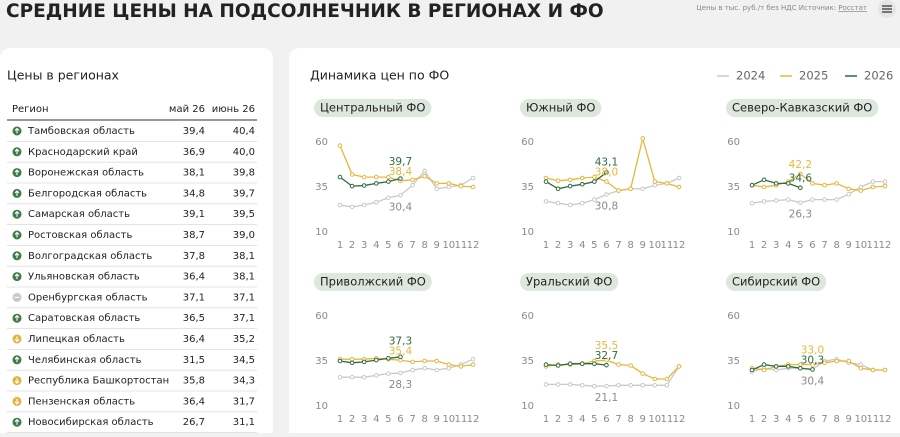  What do you see at coordinates (244, 152) in the screenshot?
I see `price-june: 40,0` at bounding box center [244, 152].